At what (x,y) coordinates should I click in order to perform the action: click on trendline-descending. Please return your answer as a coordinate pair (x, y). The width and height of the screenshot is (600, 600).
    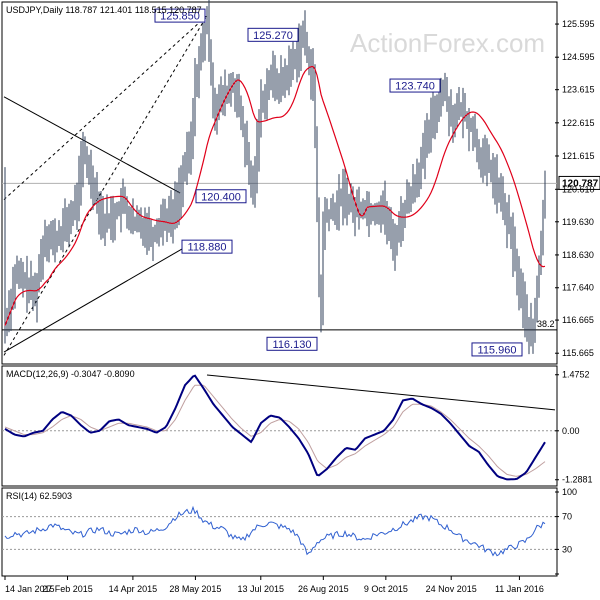
    Looking at the image, I should click on (92, 145).